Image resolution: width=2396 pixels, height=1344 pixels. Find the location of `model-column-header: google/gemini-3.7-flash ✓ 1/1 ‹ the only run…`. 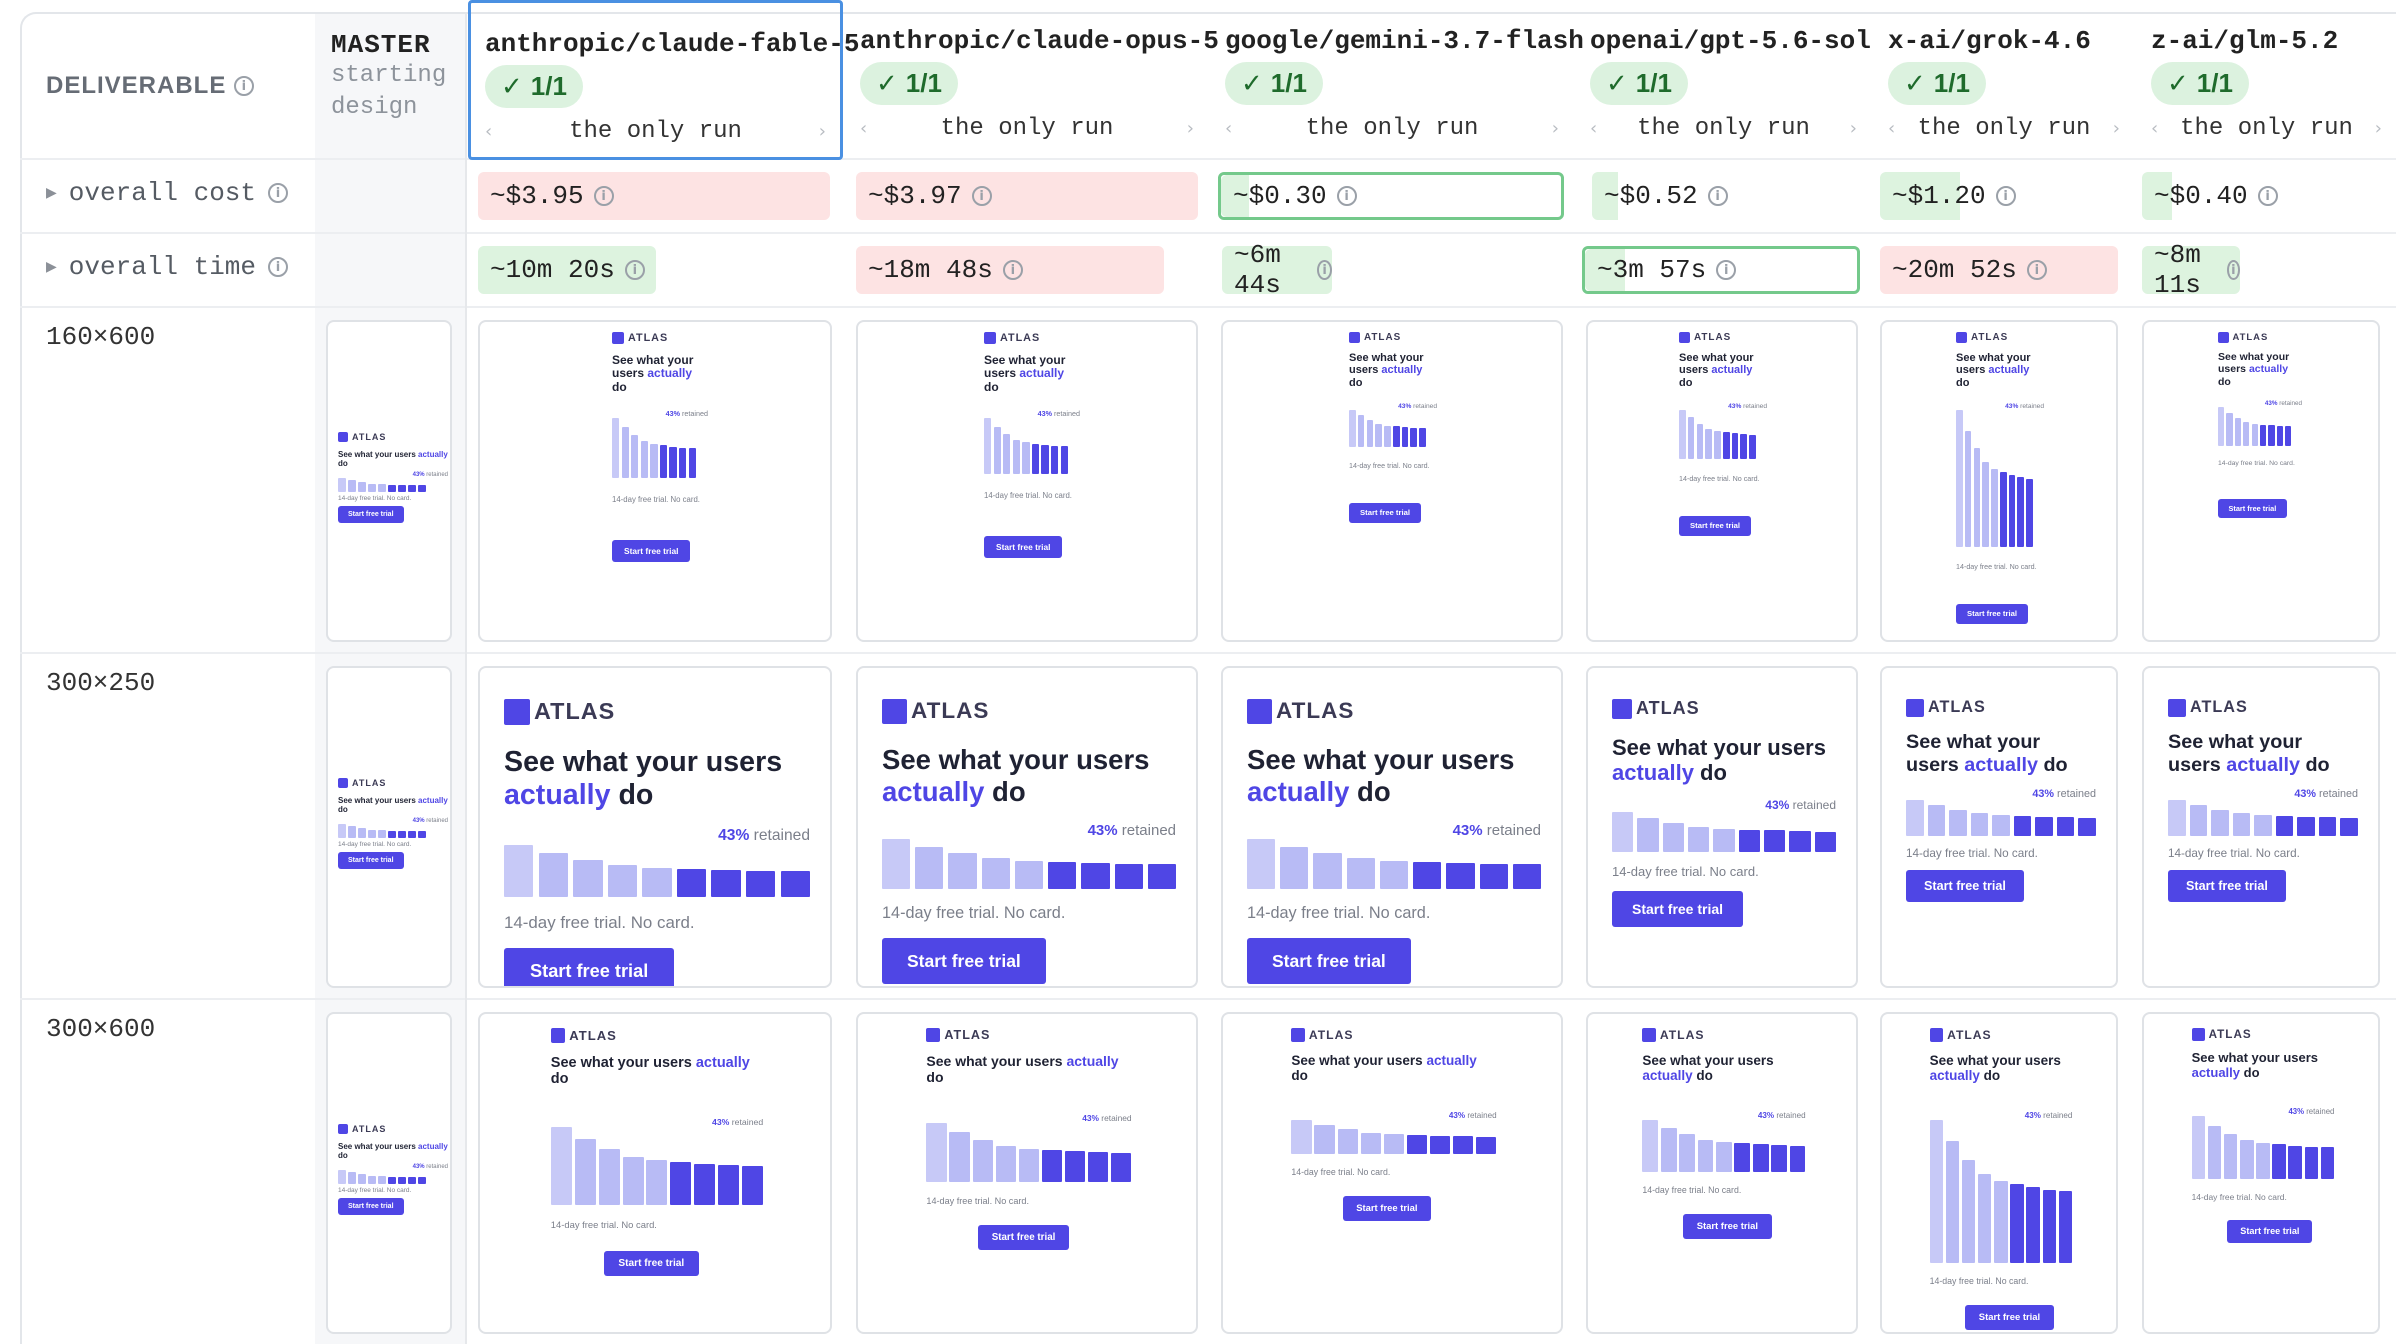

model-column-header: google/gemini-3.7-flash ✓ 1/1 ‹ the only run… is located at coordinates (1397, 80).